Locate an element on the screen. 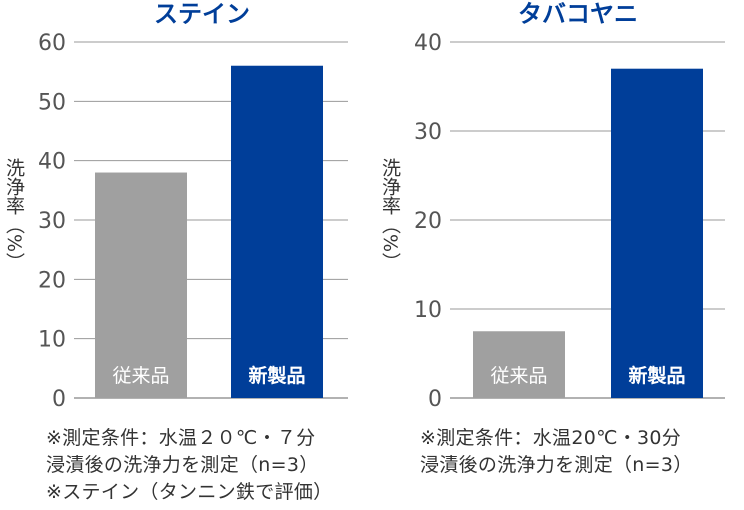  right-bar-label-conventional: 従来品 is located at coordinates (518, 376).